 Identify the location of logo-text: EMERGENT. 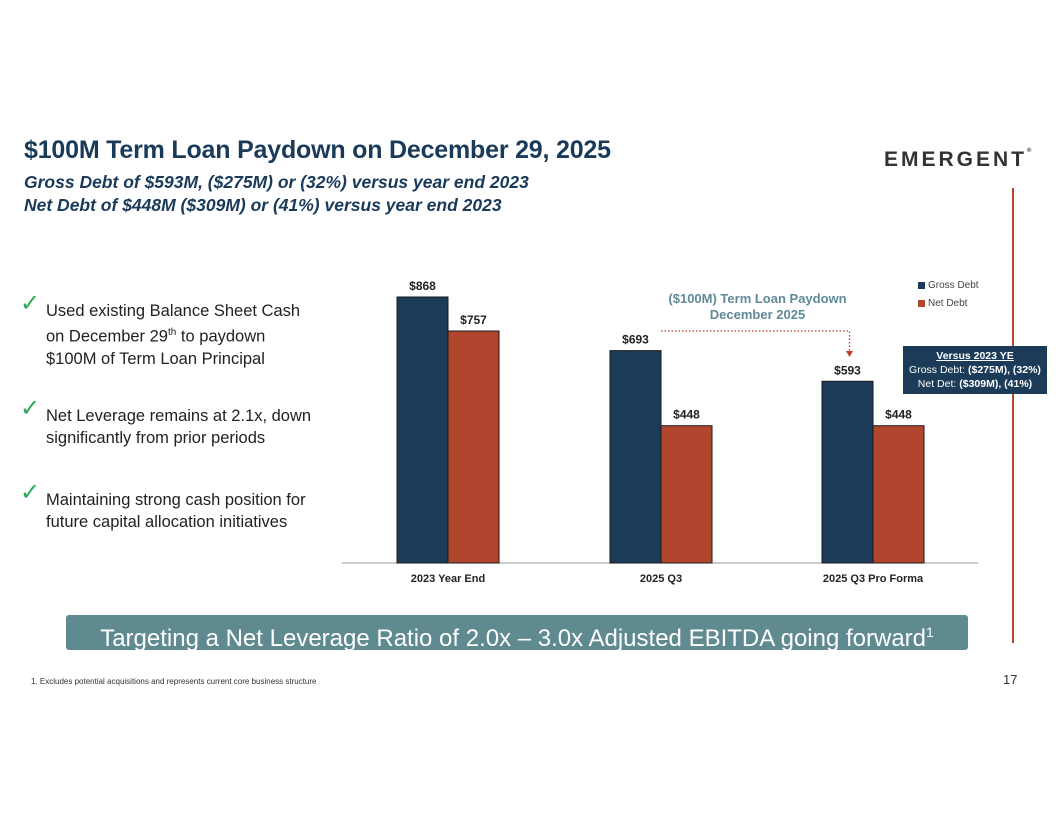
(956, 159).